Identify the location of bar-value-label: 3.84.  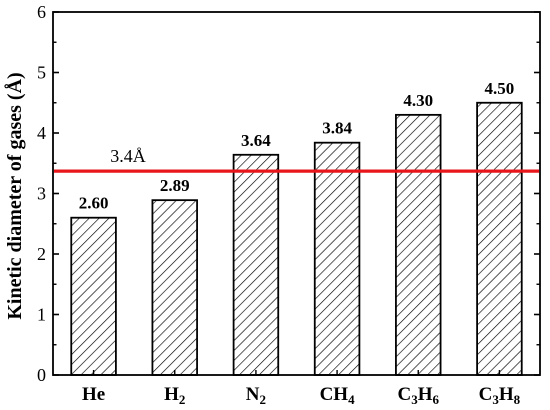
(337, 128).